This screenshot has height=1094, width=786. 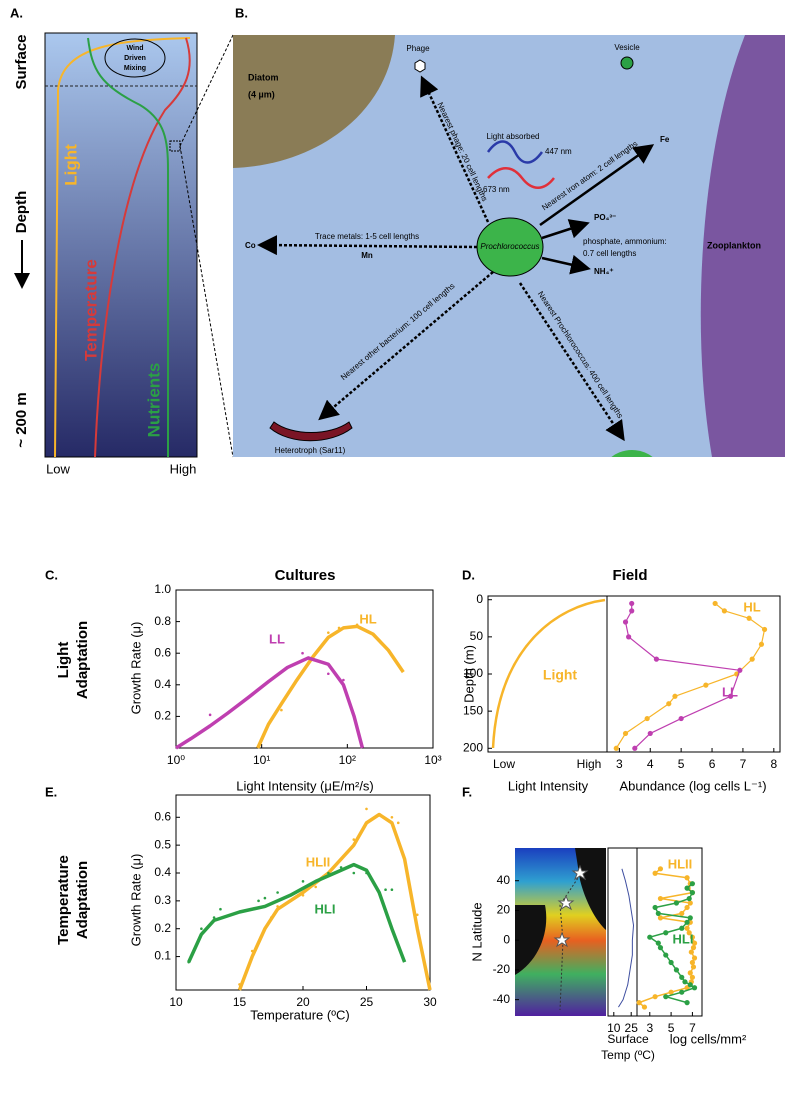 What do you see at coordinates (692, 1028) in the screenshot?
I see `x-tick-label: 7` at bounding box center [692, 1028].